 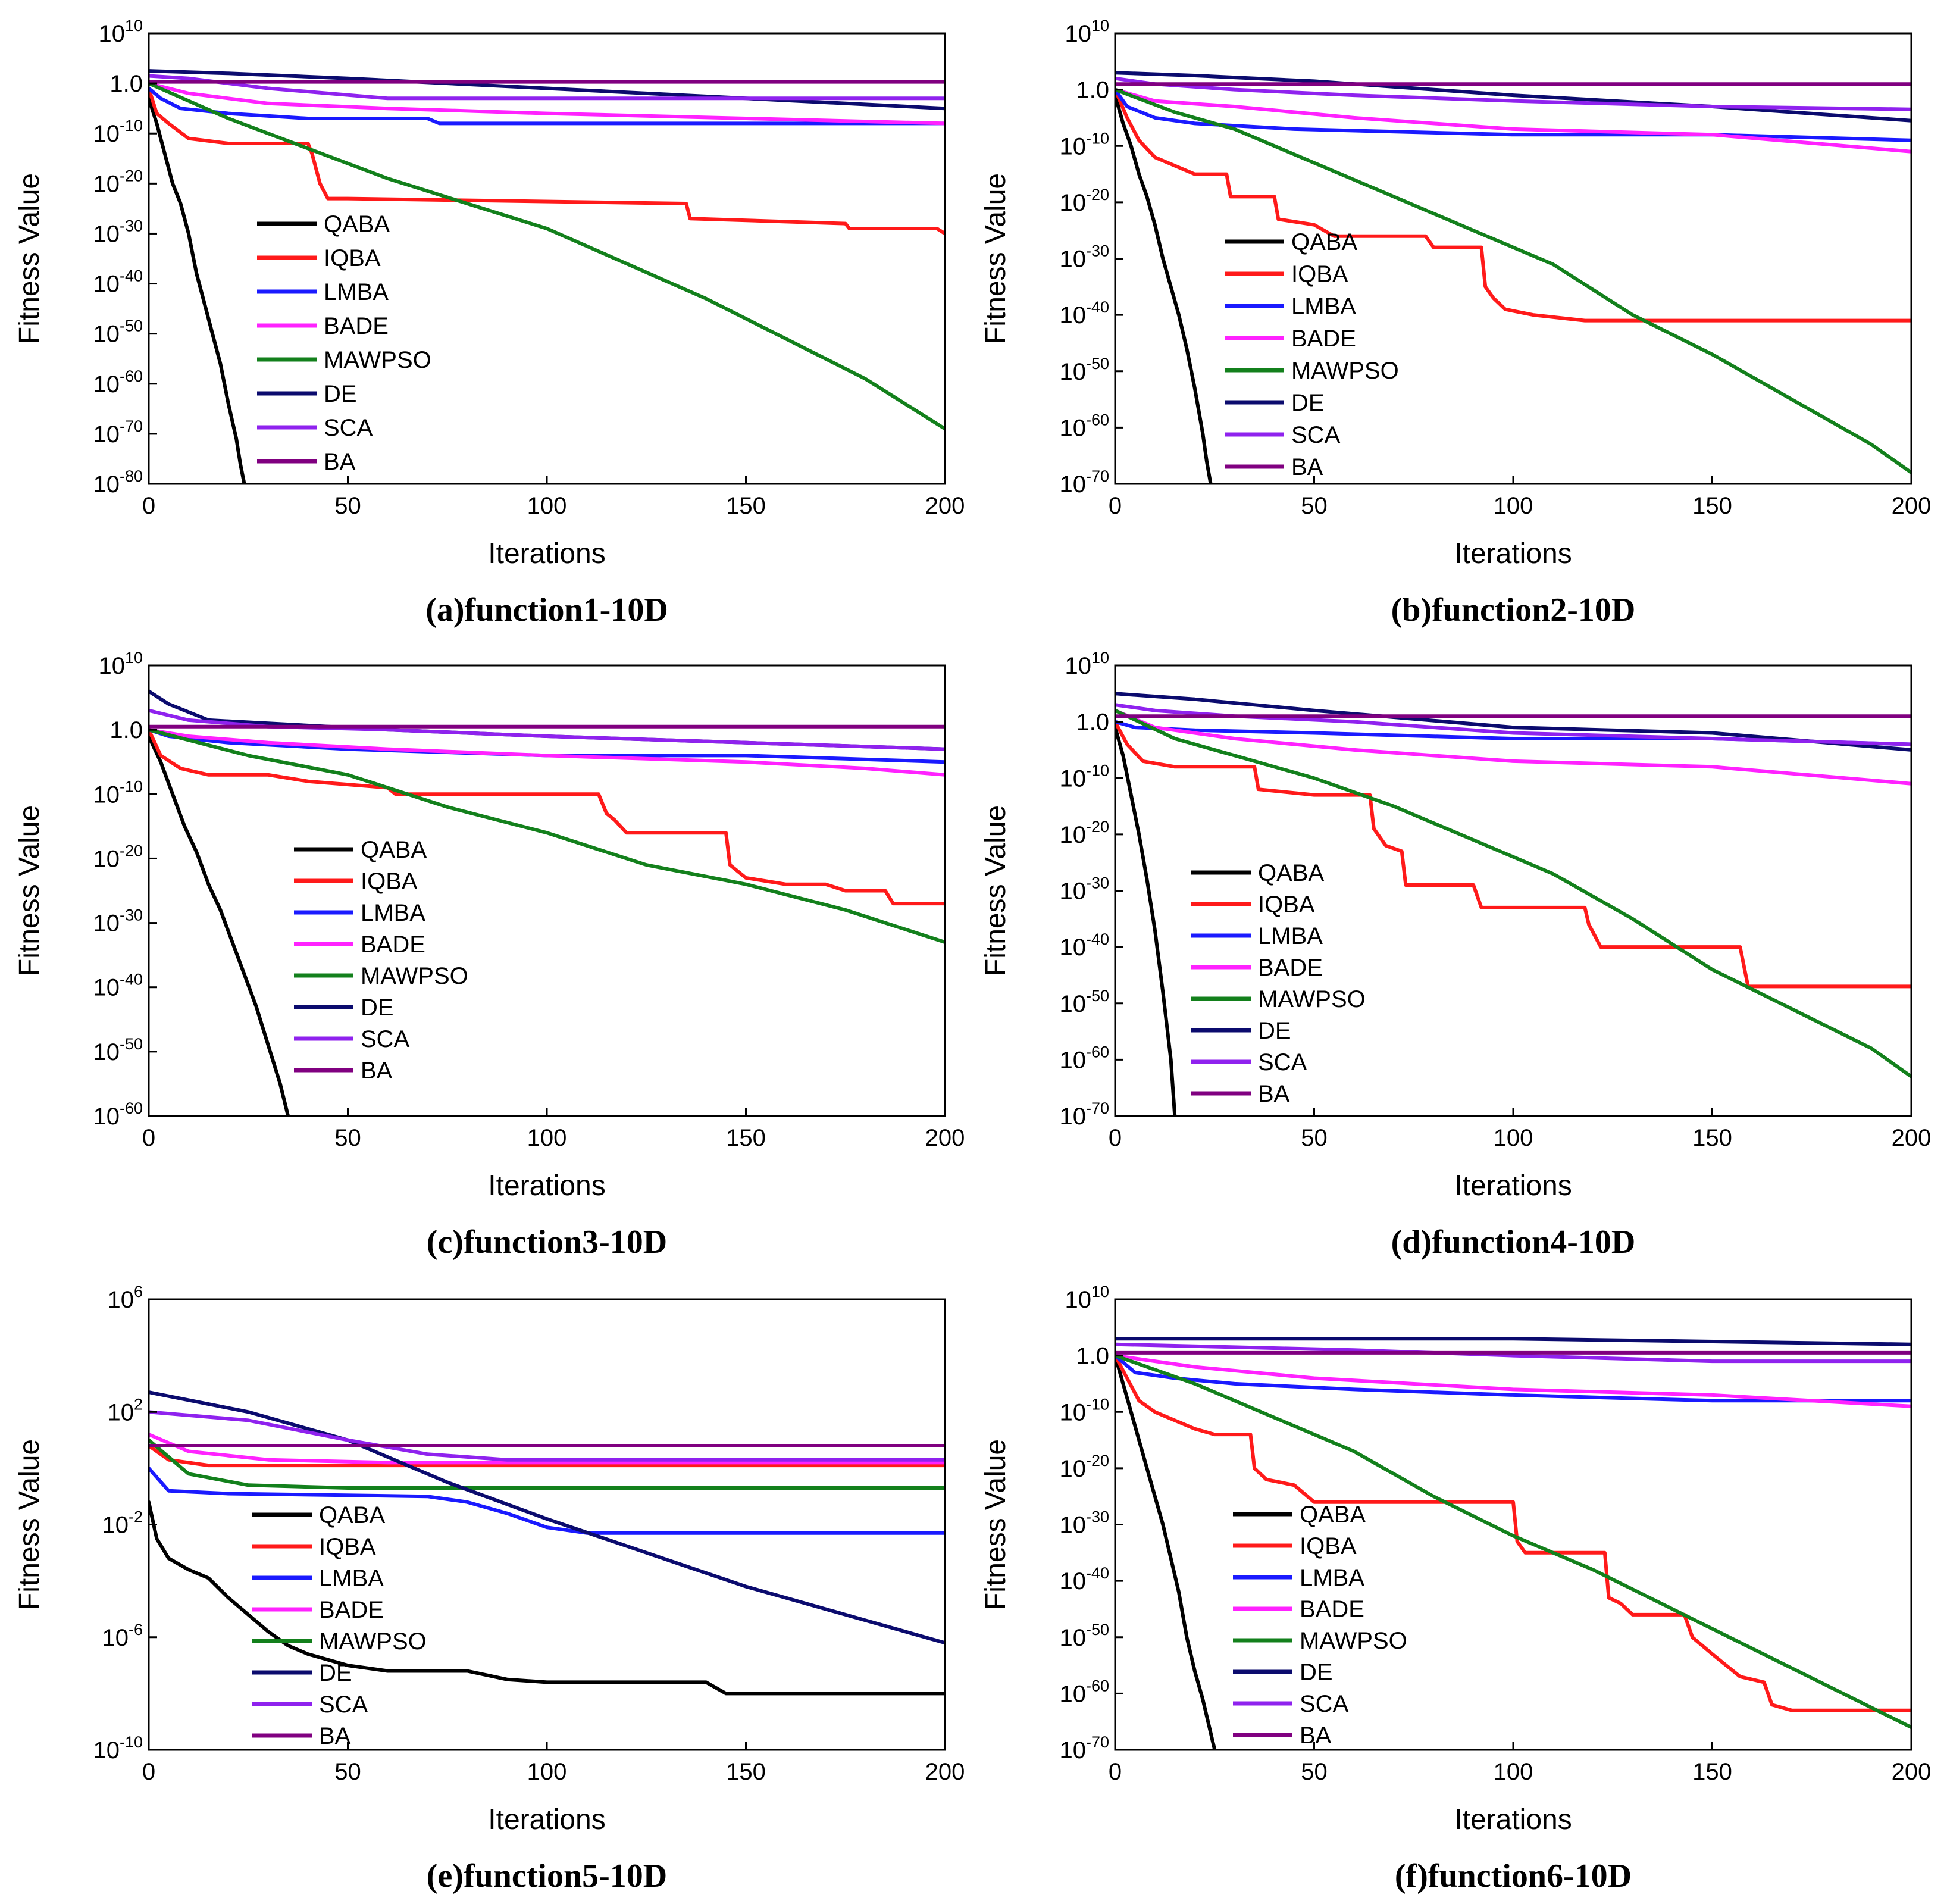 What do you see at coordinates (547, 1242) in the screenshot?
I see `panel-caption: (c)function3-10D` at bounding box center [547, 1242].